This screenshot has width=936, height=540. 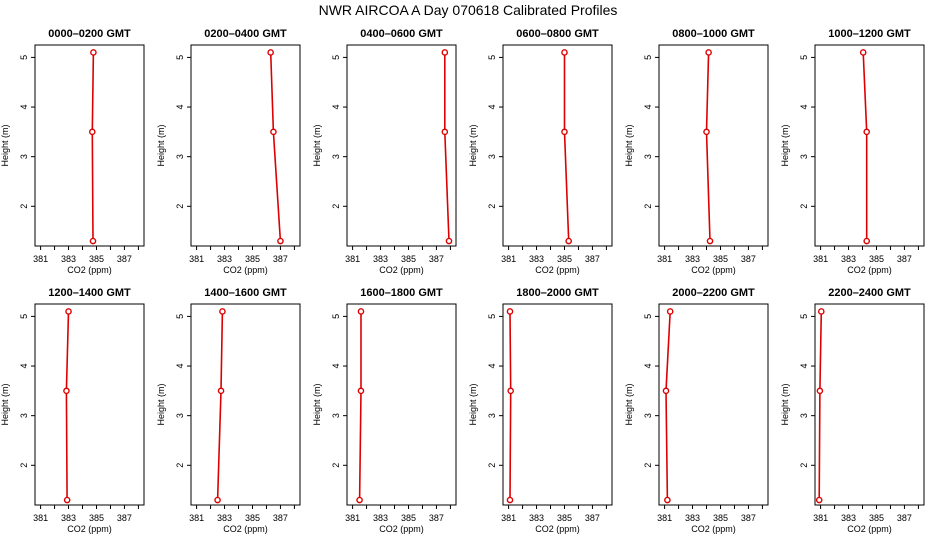 What do you see at coordinates (869, 293) in the screenshot?
I see `panel-title: 2200–2400 GMT` at bounding box center [869, 293].